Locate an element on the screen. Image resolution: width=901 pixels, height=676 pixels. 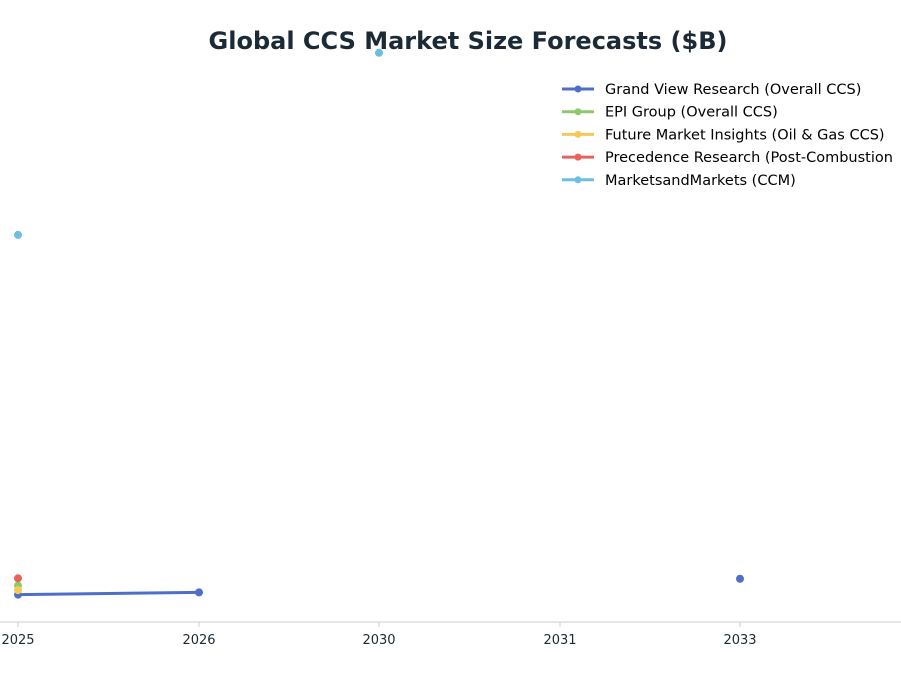
legend-item-epi-group-overall-ccs: EPI Group (Overall CCS) is located at coordinates (670, 113).